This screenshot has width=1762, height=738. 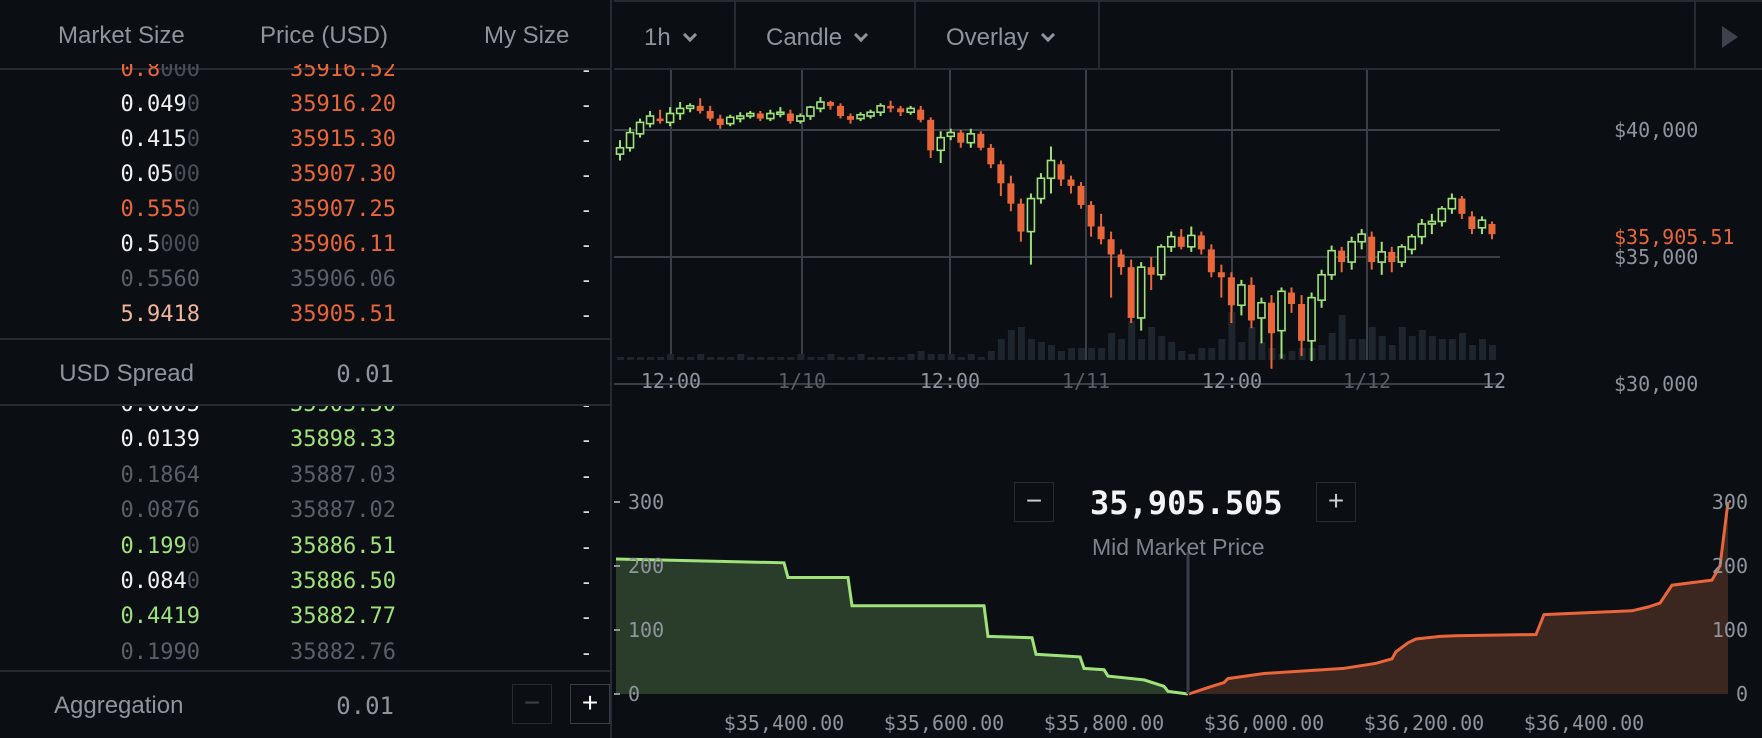 What do you see at coordinates (306, 582) in the screenshot?
I see `bids-row: 0.0840 35886.50 -` at bounding box center [306, 582].